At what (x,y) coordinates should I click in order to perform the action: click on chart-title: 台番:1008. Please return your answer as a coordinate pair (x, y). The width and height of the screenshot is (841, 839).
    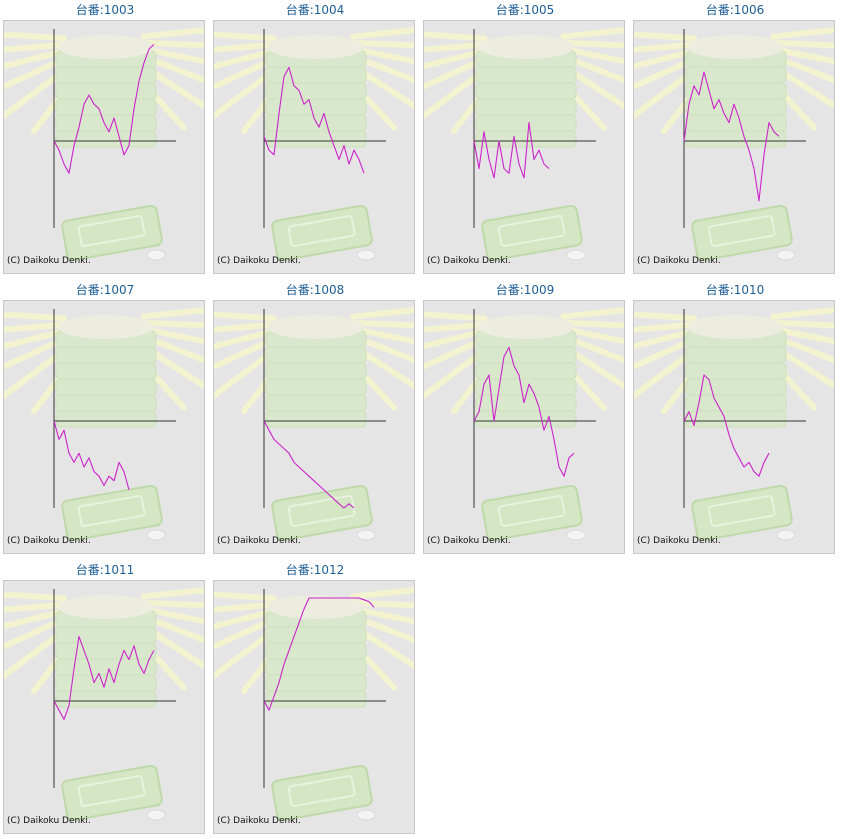
    Looking at the image, I should click on (315, 290).